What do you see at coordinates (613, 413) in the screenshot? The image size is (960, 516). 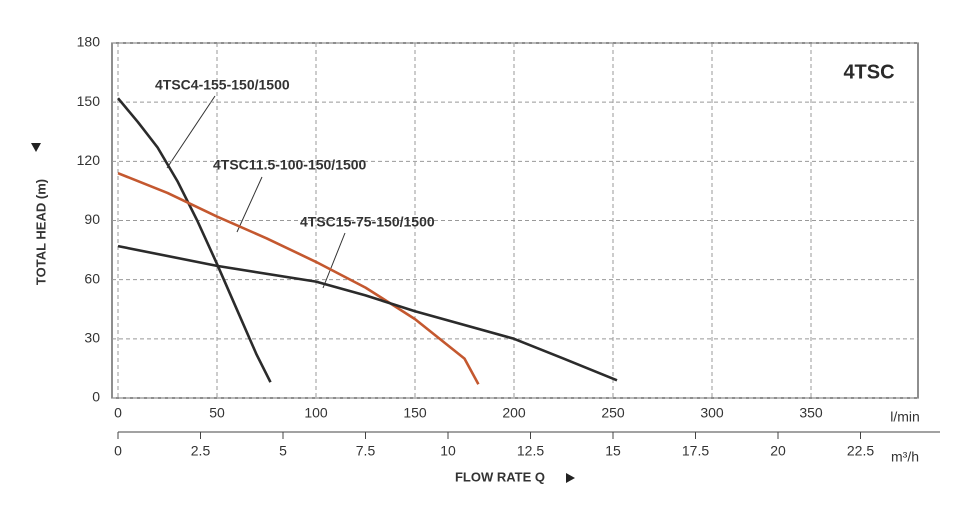 I see `x-tick-label: 250` at bounding box center [613, 413].